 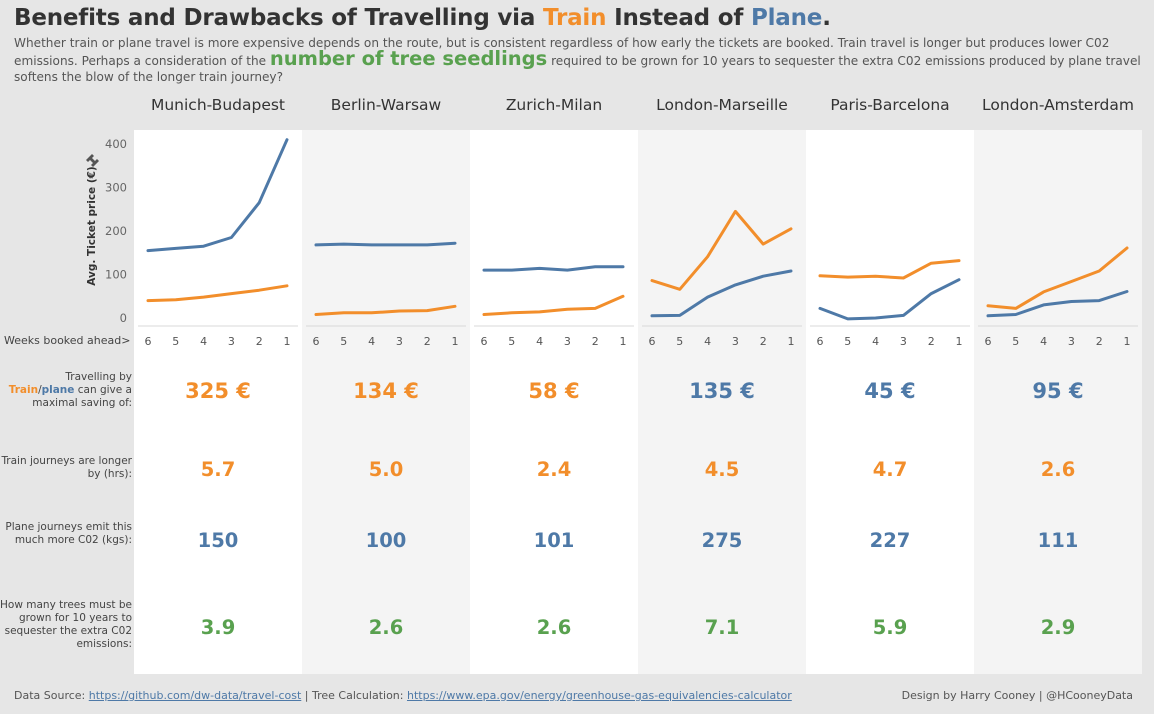 I want to click on longer-value: 2.4, so click(x=554, y=469).